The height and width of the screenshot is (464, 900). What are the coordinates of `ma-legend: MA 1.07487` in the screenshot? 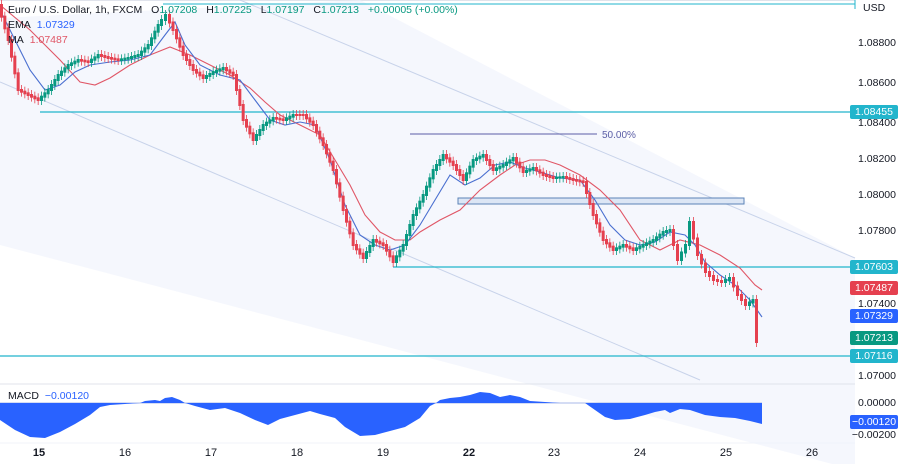 It's located at (38, 40).